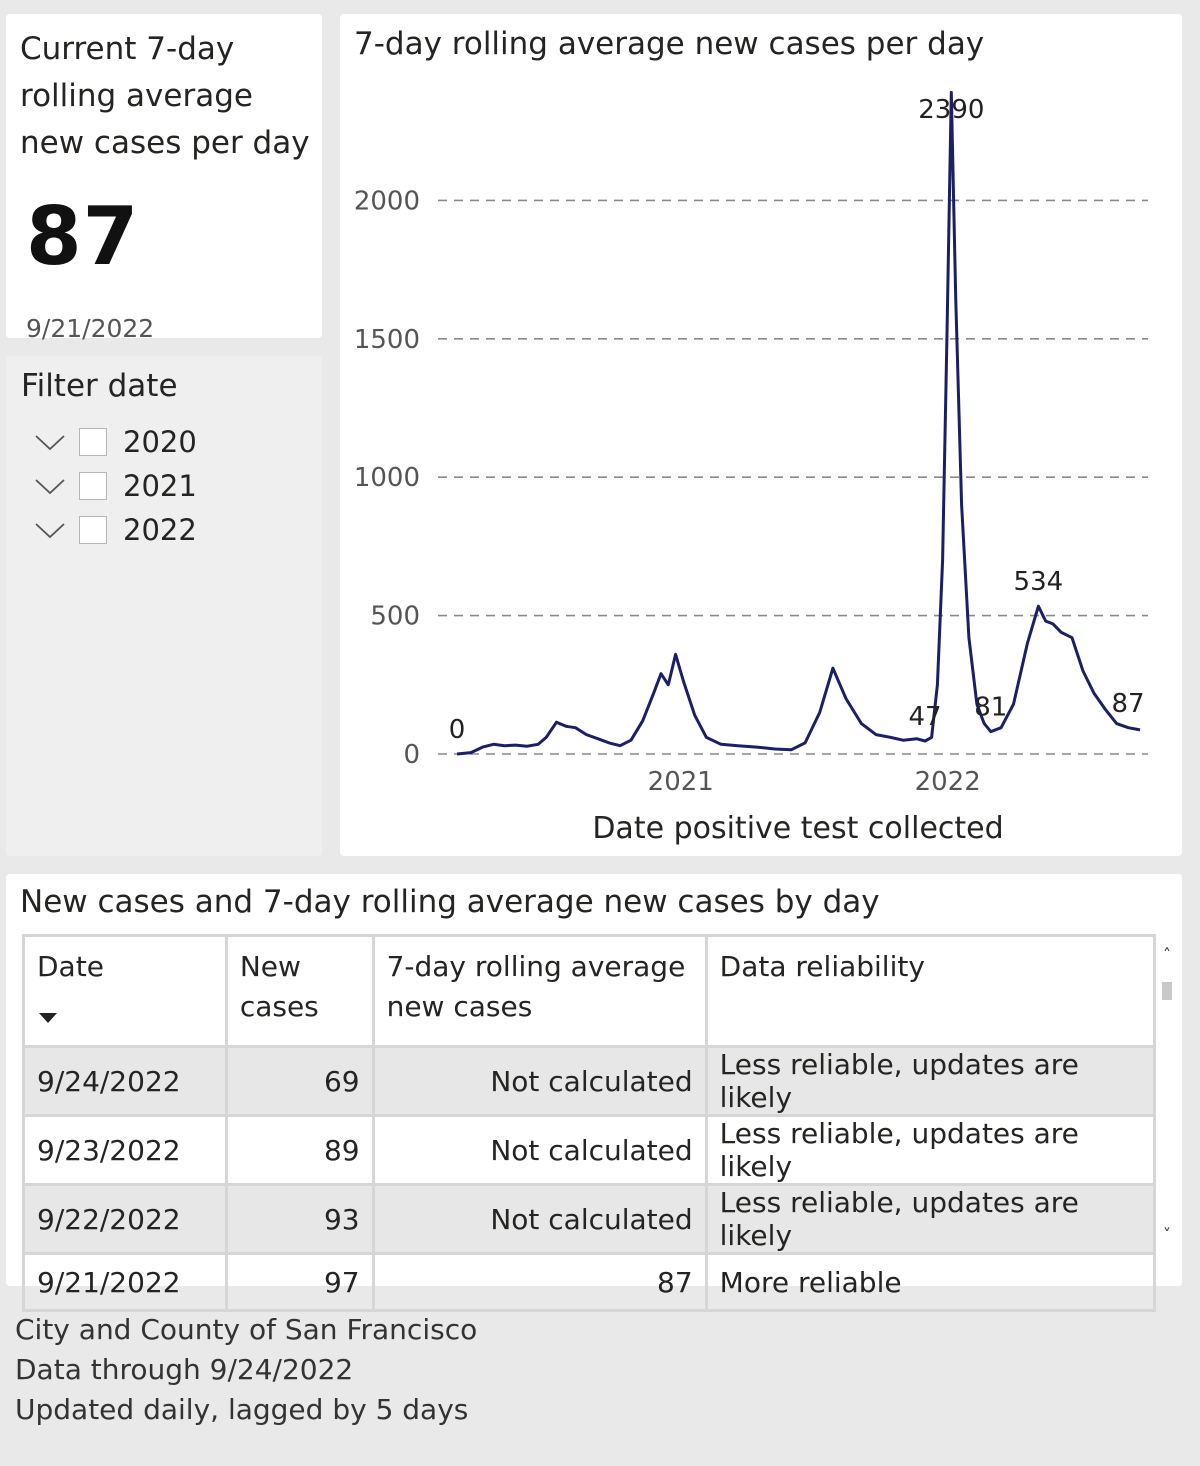 This screenshot has height=1466, width=1200. I want to click on y-tick-label: 1500, so click(387, 340).